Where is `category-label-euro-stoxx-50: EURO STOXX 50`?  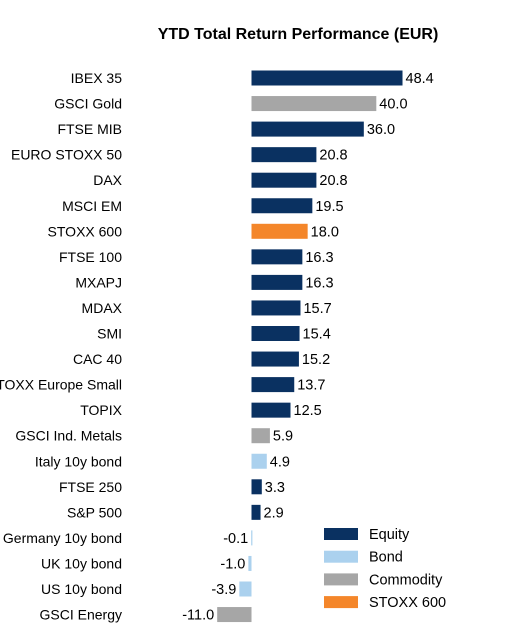 category-label-euro-stoxx-50: EURO STOXX 50 is located at coordinates (66, 155).